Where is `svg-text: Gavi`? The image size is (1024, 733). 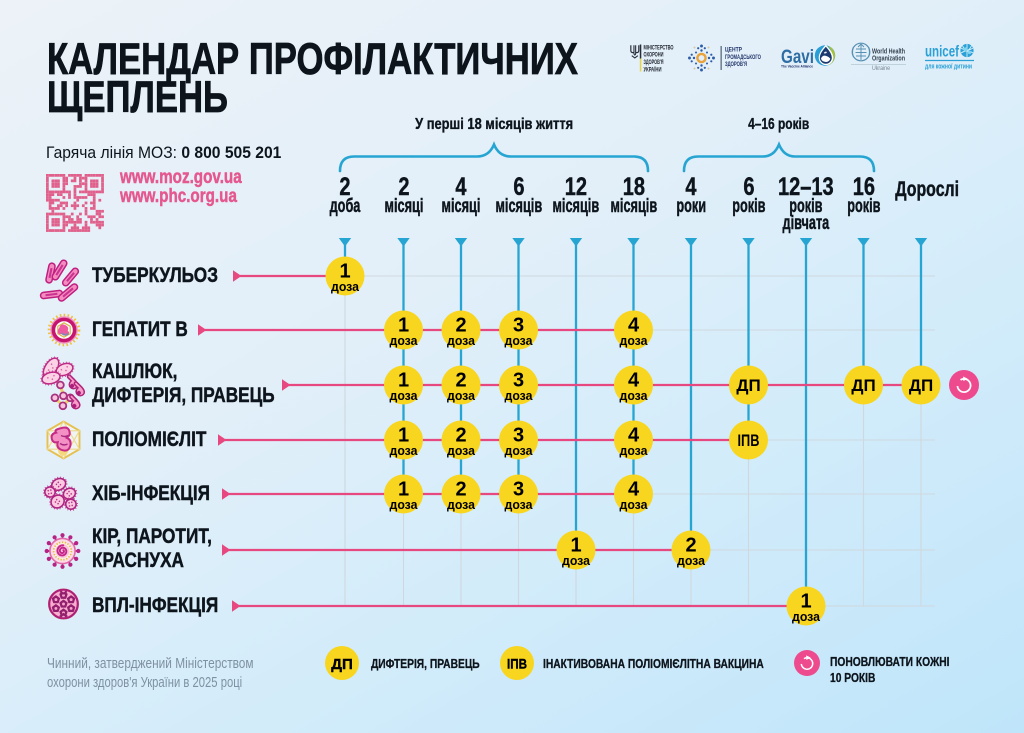 svg-text: Gavi is located at coordinates (797, 57).